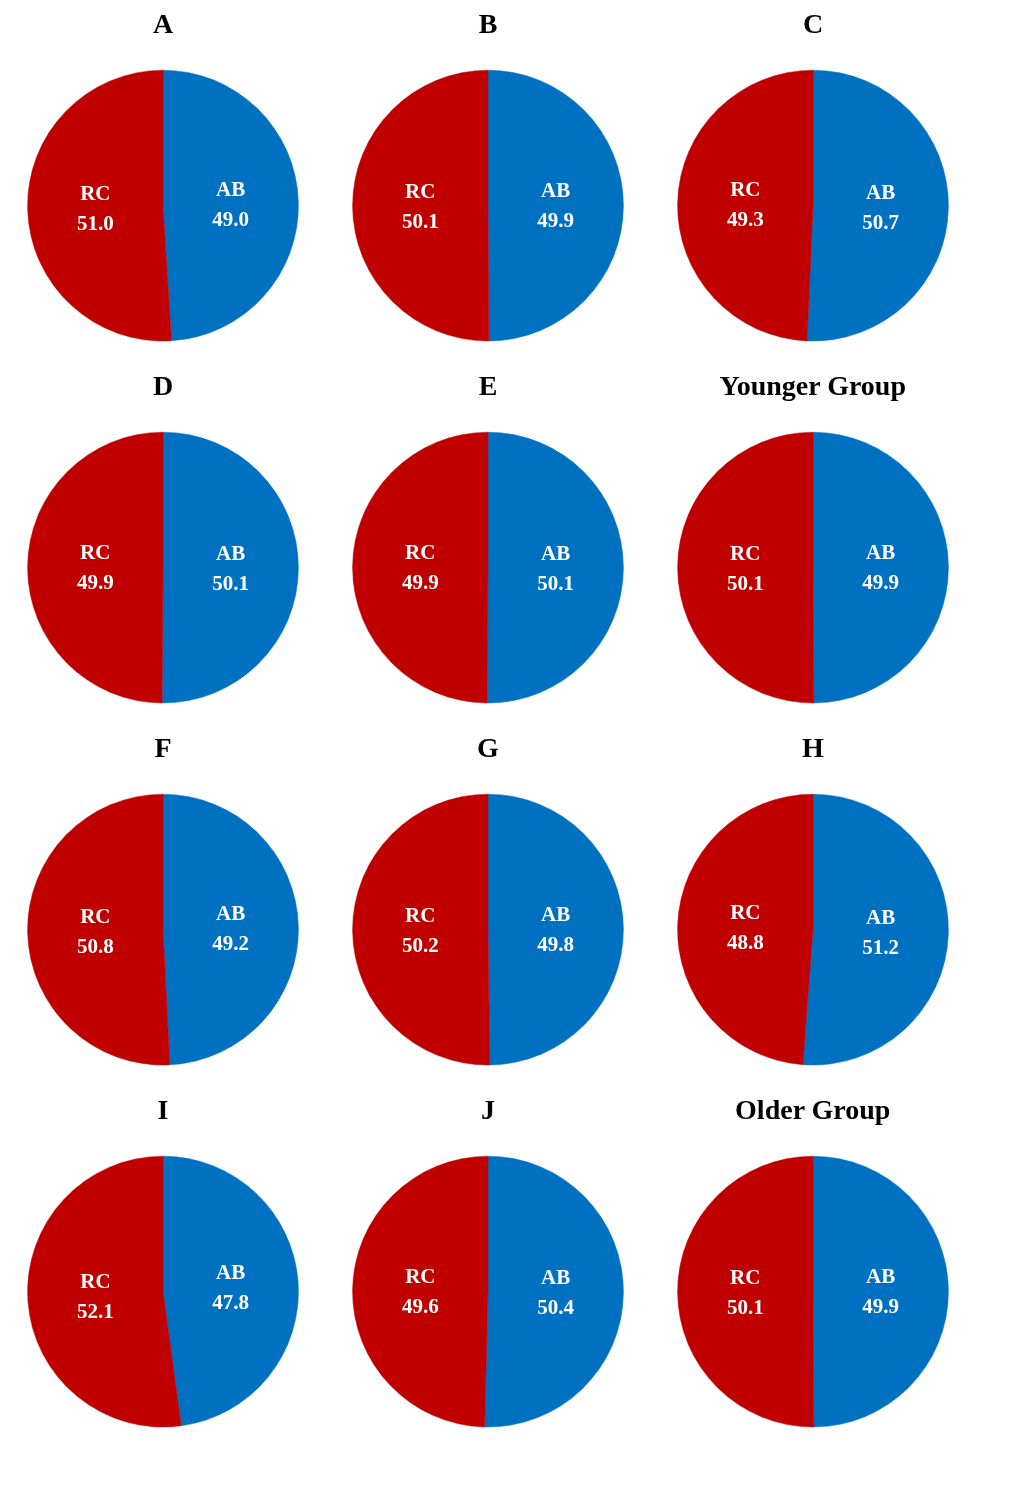  Describe the element at coordinates (813, 747) in the screenshot. I see `chart-title: H` at that location.